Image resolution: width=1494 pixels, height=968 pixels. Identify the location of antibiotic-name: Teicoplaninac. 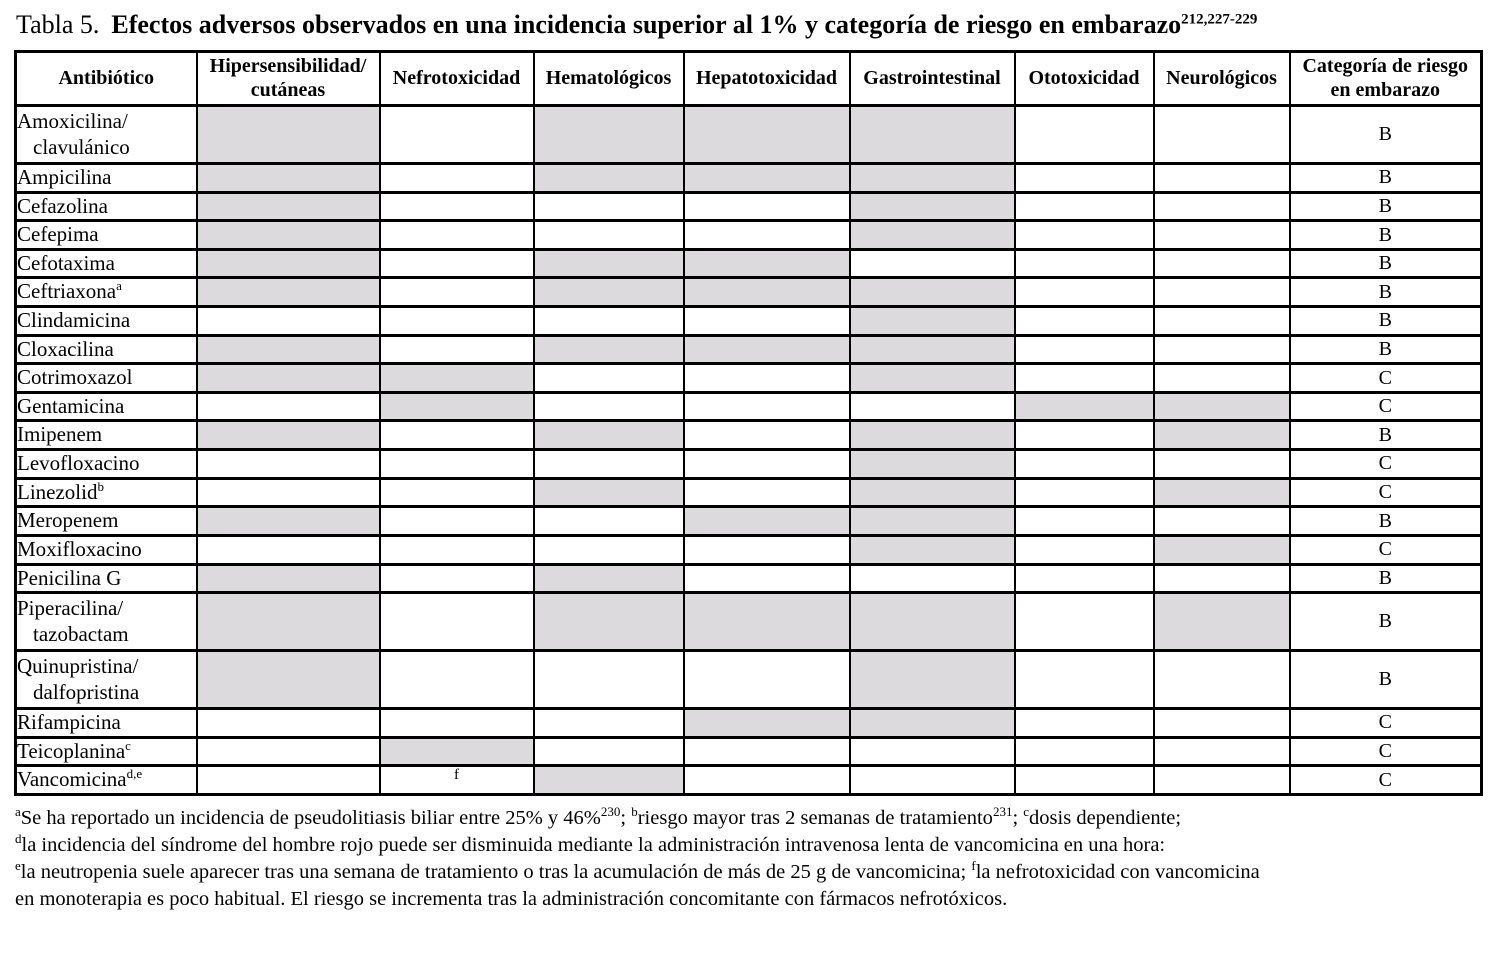
(74, 750).